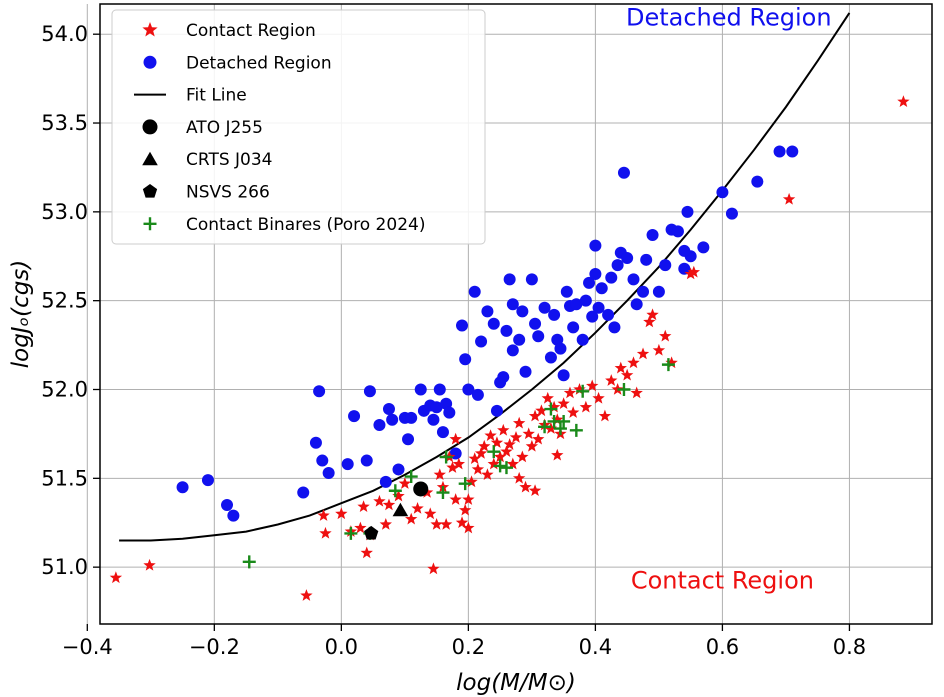 This screenshot has width=944, height=697. Describe the element at coordinates (595, 647) in the screenshot. I see `x-tick-label: 0.4` at that location.